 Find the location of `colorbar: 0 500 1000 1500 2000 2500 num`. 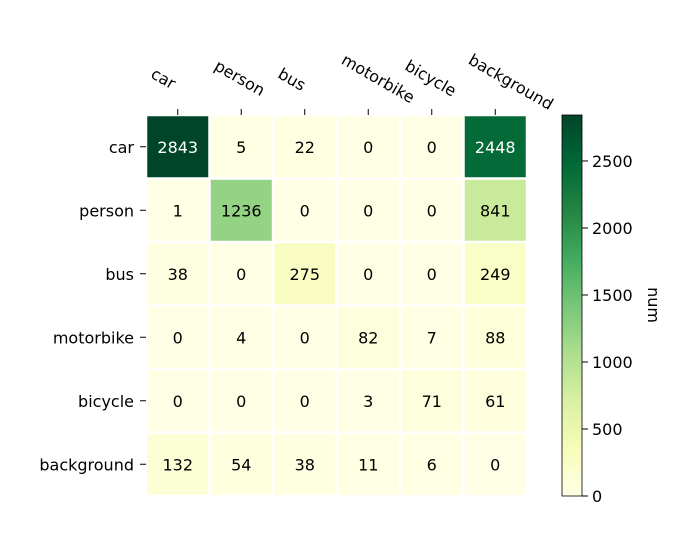

colorbar: 0 500 1000 1500 2000 2500 num is located at coordinates (612, 310).